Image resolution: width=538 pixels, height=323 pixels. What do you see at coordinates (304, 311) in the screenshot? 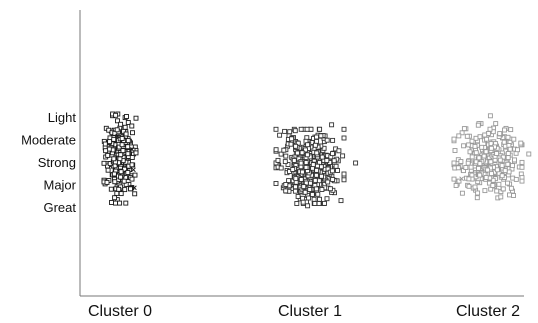
I see `x-tick-labels: Cluster 0 Cluster 1 Cluster 2` at bounding box center [304, 311].